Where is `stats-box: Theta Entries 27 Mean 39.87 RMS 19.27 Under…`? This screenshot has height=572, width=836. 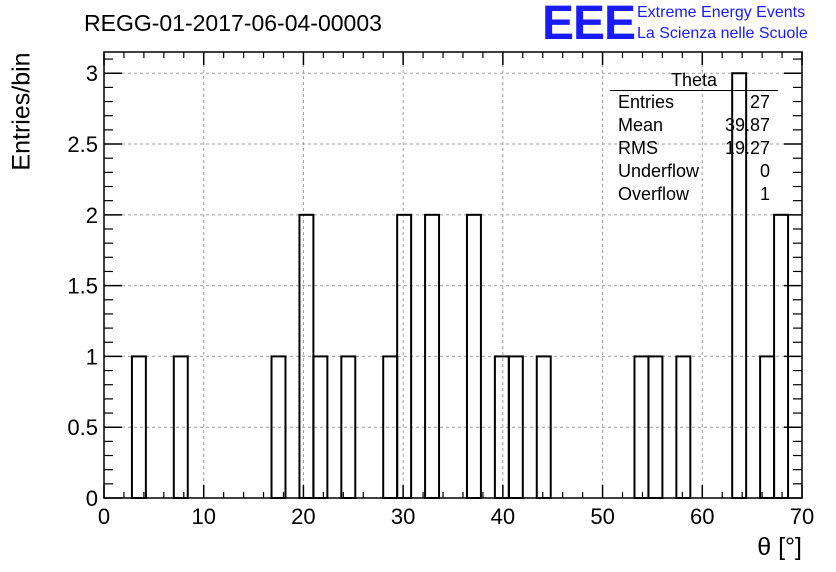 stats-box: Theta Entries 27 Mean 39.87 RMS 19.27 Under… is located at coordinates (694, 138).